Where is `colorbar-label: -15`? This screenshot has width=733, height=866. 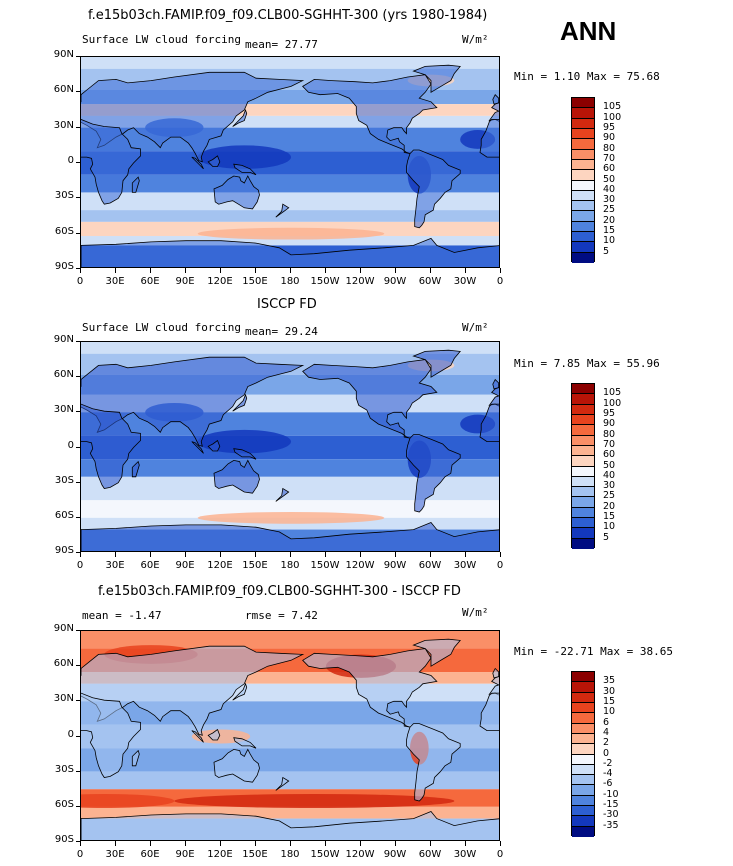
colorbar-label: -15 is located at coordinates (611, 805).